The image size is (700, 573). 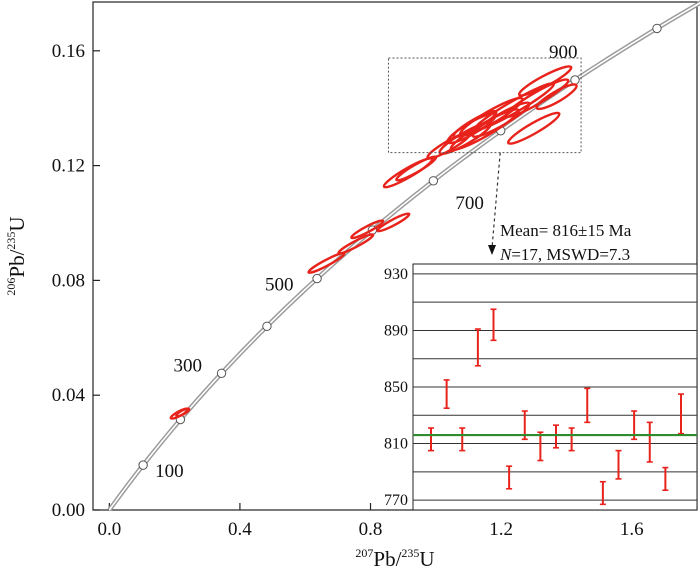 What do you see at coordinates (496, 200) in the screenshot?
I see `zoom-arrow` at bounding box center [496, 200].